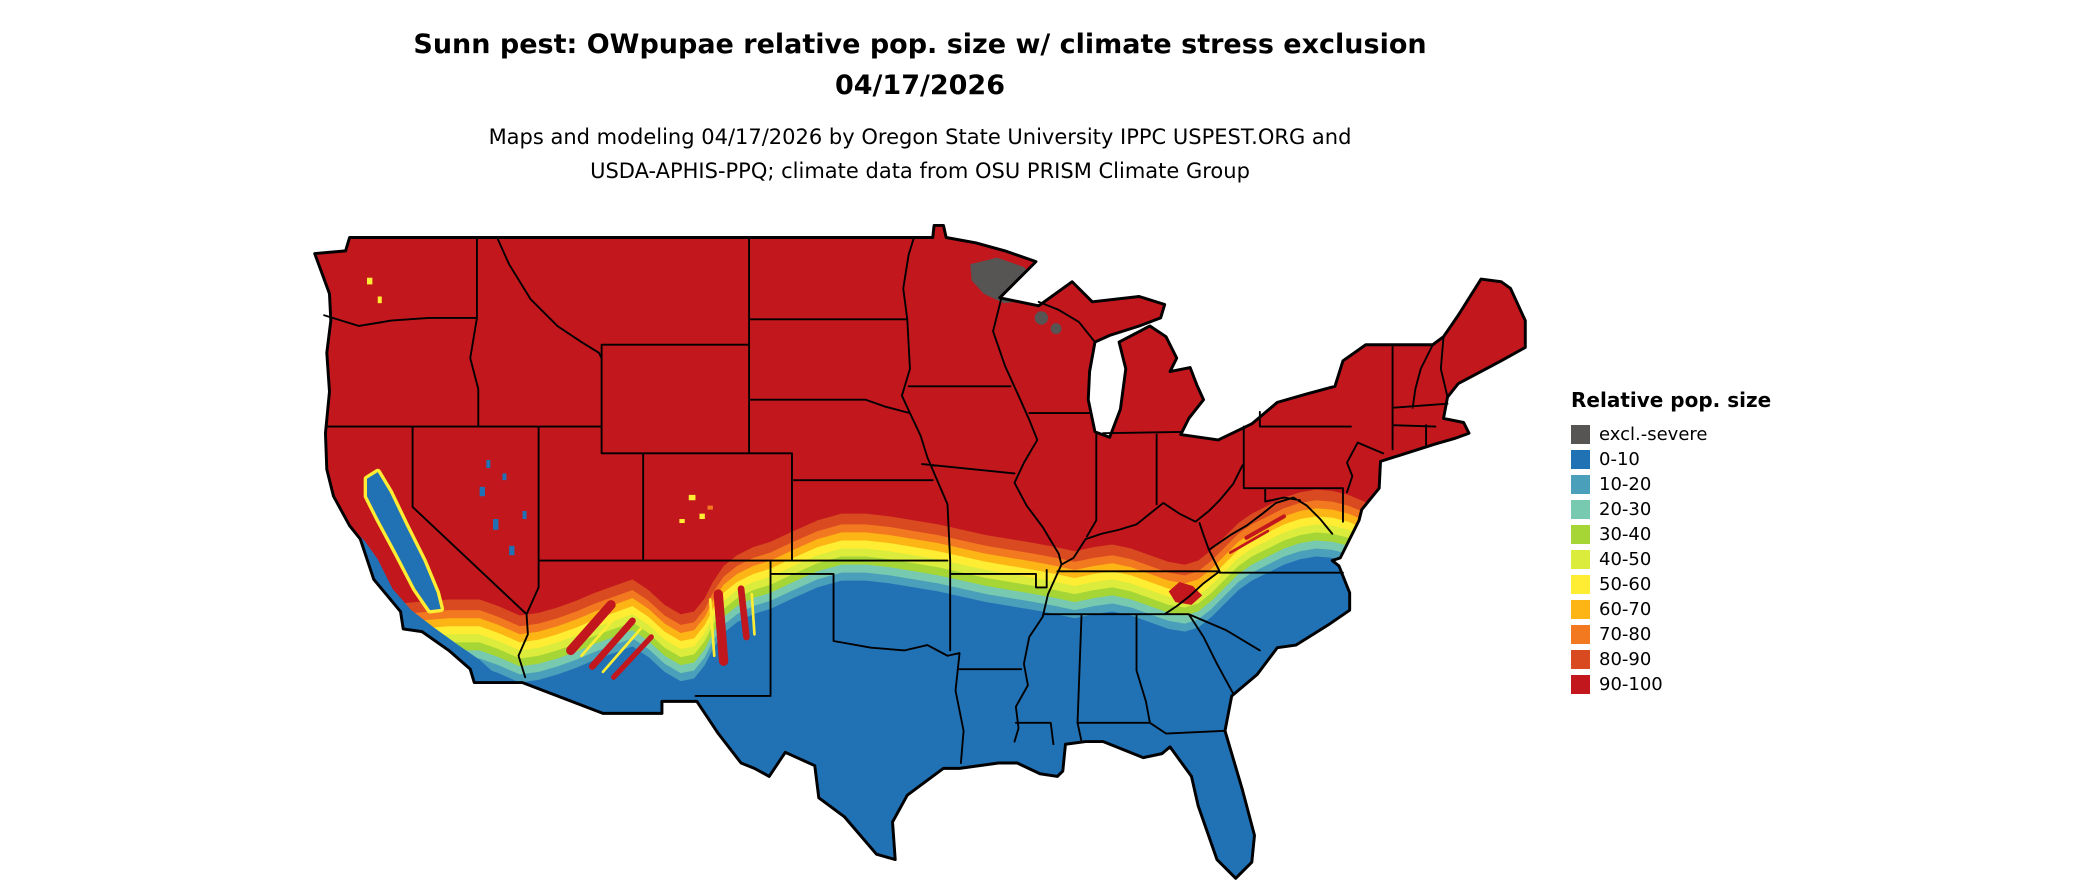  Describe the element at coordinates (1625, 509) in the screenshot. I see `legend-label: 20-30` at that location.